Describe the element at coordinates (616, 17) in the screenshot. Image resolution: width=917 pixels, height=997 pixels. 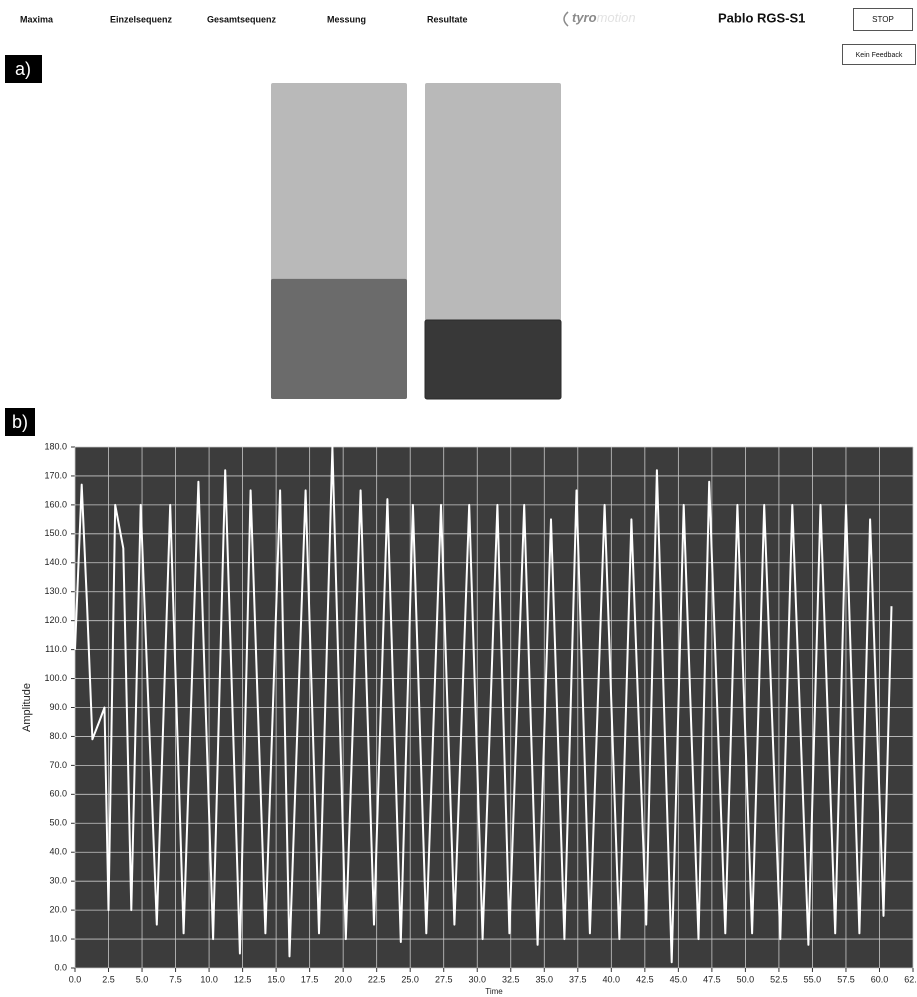
I see `brand-faint: motion` at that location.